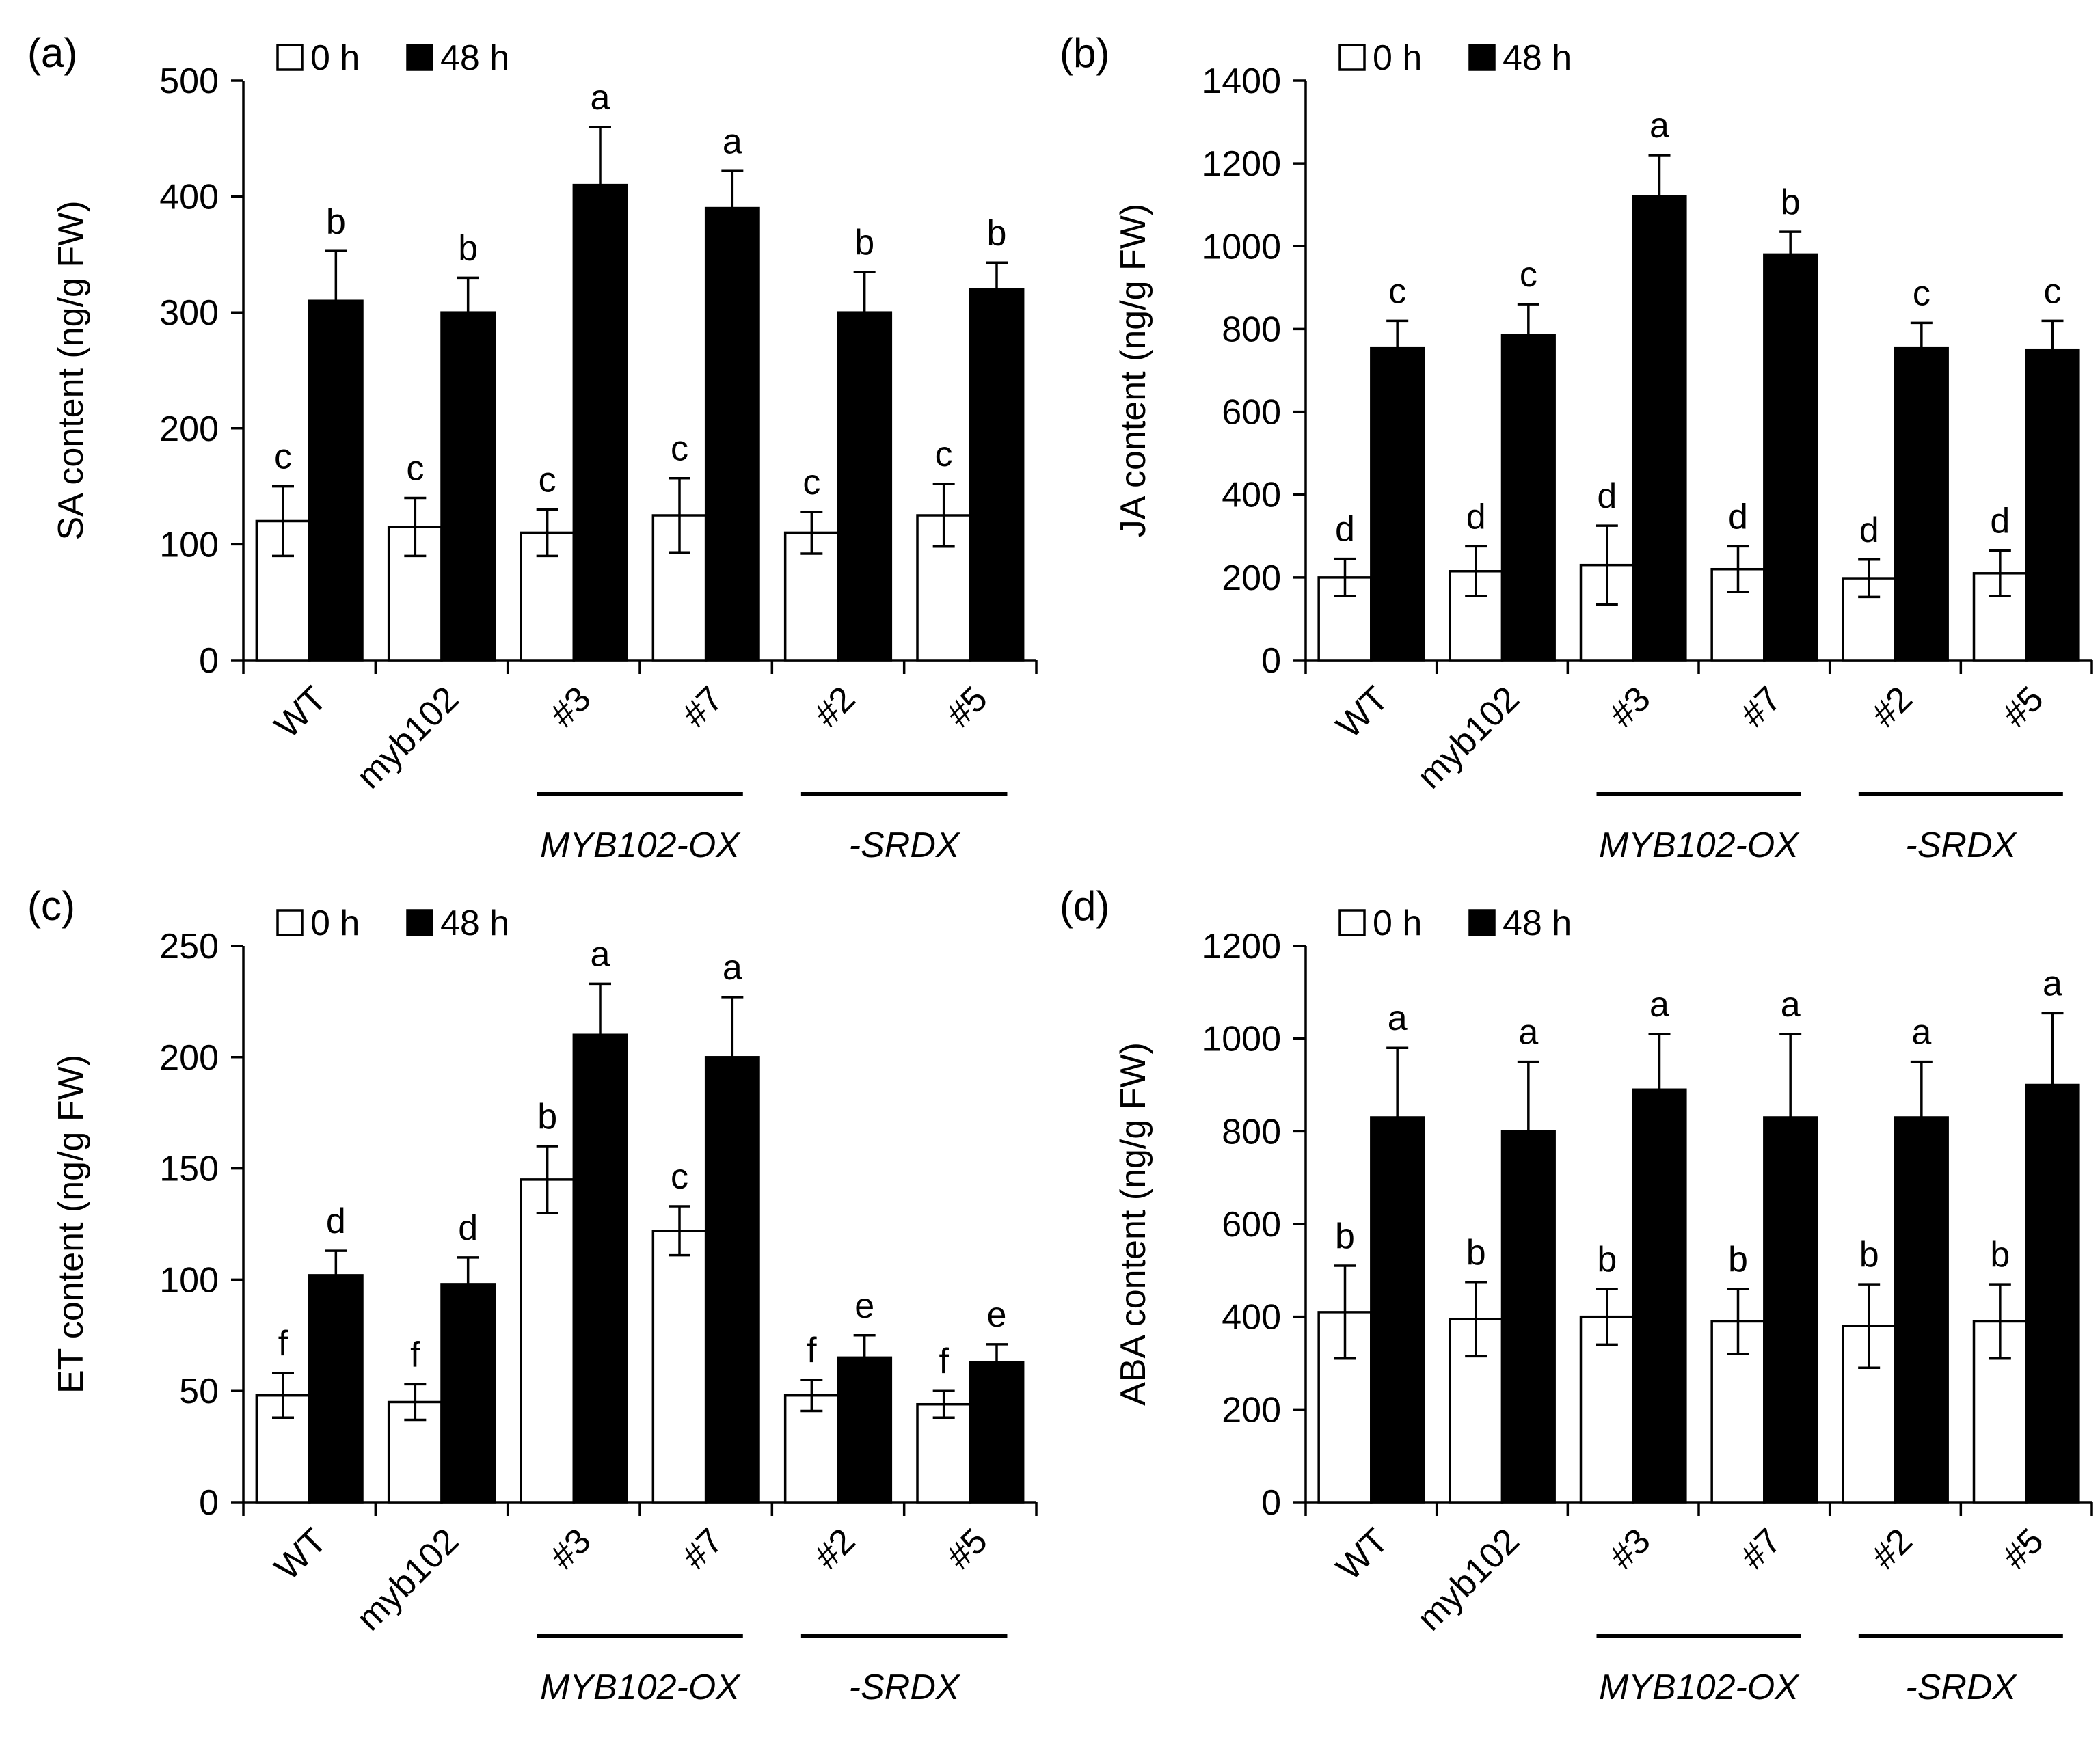 This screenshot has height=1751, width=2100. Describe the element at coordinates (1133, 370) in the screenshot. I see `y-axis-label: JA content (ng/g FW)` at that location.